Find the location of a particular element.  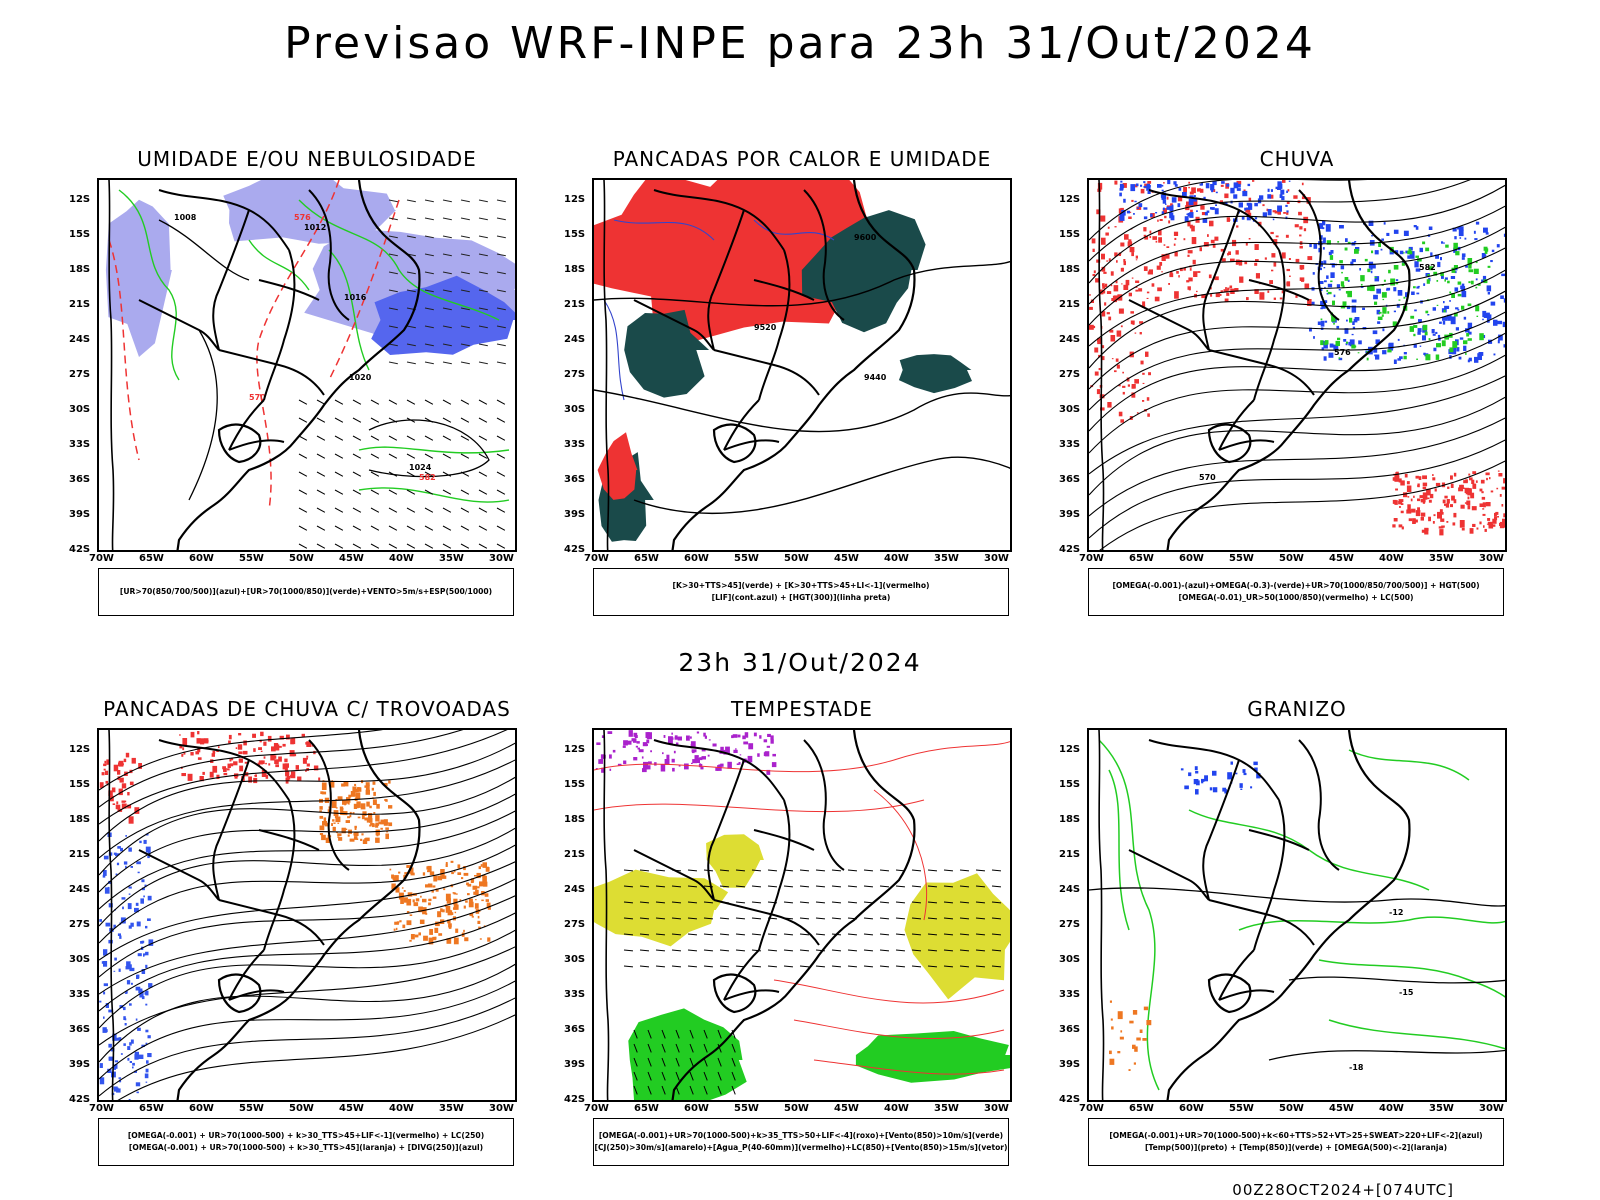

temp500-label: -18 is located at coordinates (1356, 1067).